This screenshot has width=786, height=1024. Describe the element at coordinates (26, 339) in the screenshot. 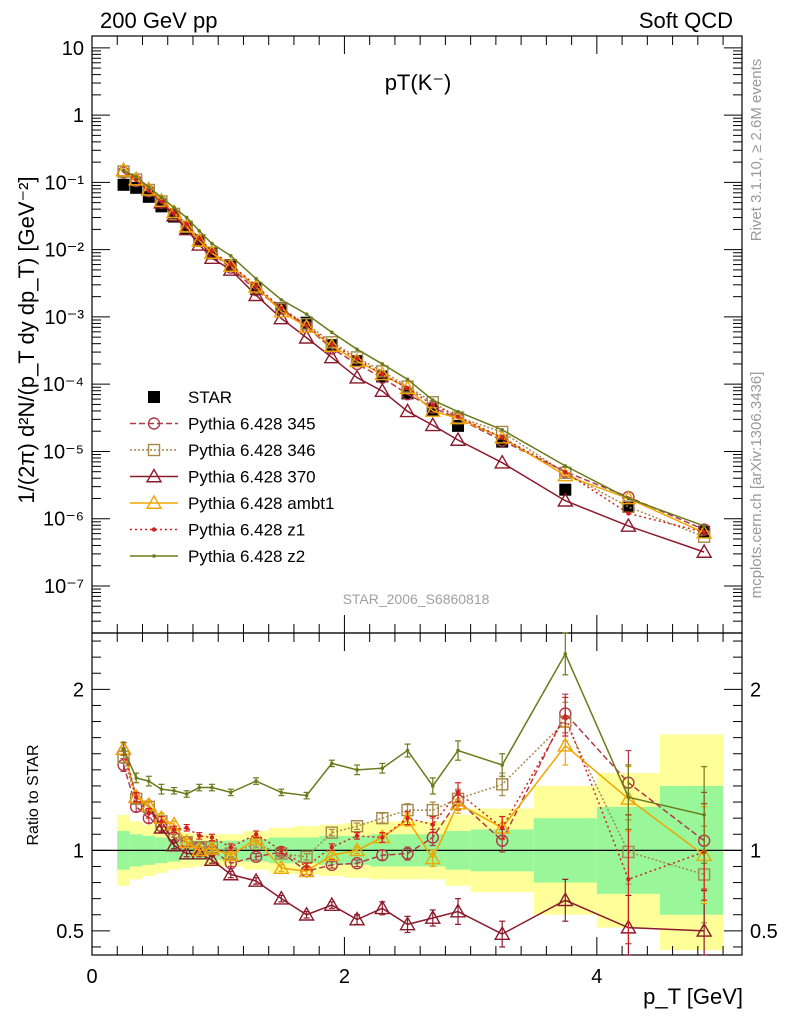

I see `y-axis-title: 1/(2π) d²N/(p_T dy dp_T) [GeV⁻²]` at that location.